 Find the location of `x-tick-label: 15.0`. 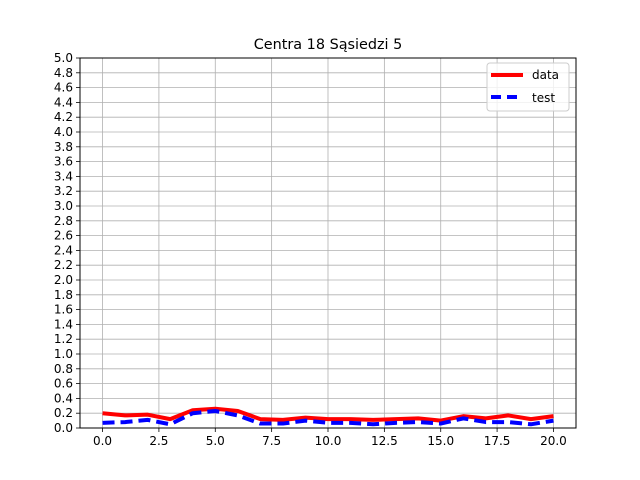

x-tick-label: 15.0 is located at coordinates (440, 441).